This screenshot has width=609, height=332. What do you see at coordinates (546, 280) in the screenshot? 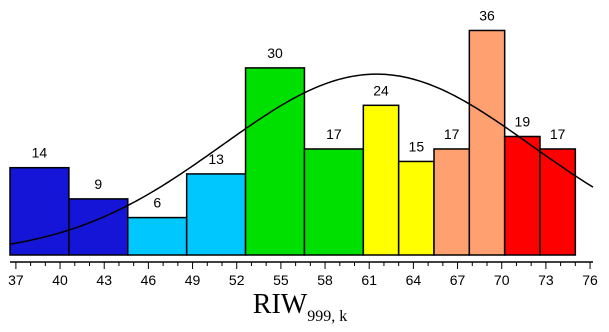
I see `x-tick-label-73: 73` at bounding box center [546, 280].